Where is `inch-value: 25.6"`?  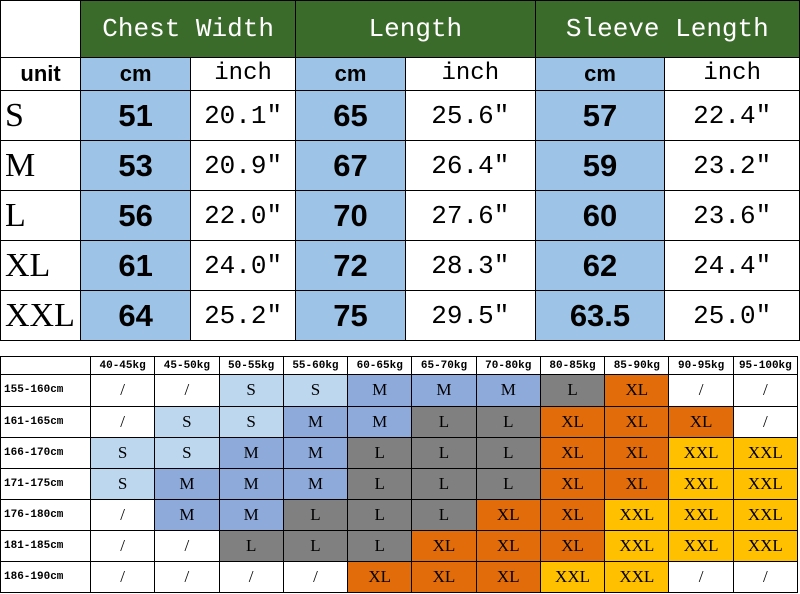 inch-value: 25.6" is located at coordinates (470, 116).